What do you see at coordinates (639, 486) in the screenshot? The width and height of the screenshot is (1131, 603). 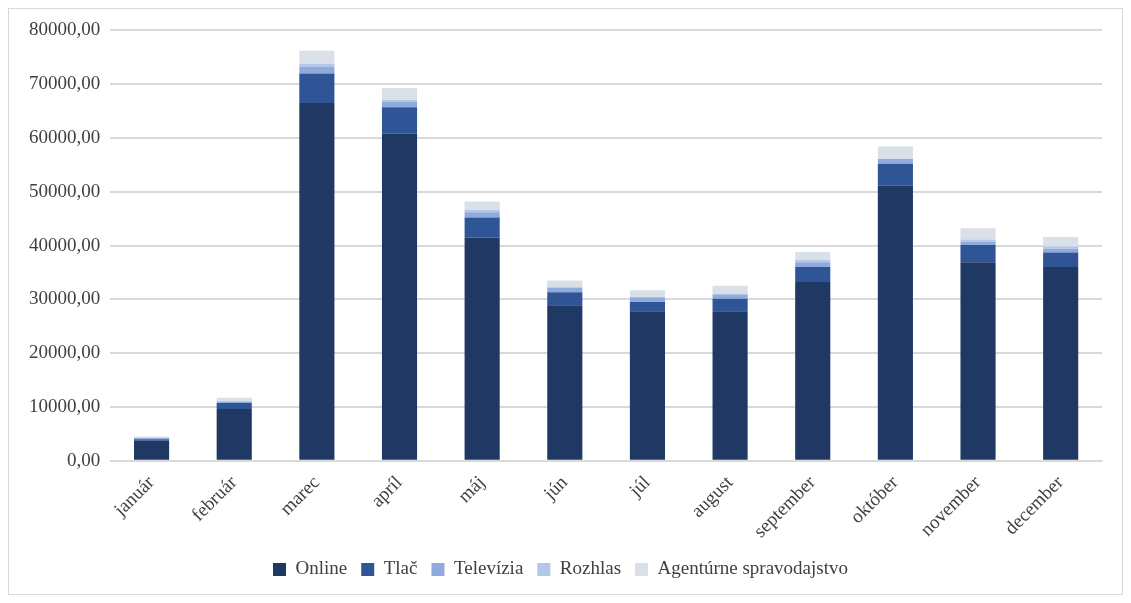 I see `x-tick-label: júl` at bounding box center [639, 486].